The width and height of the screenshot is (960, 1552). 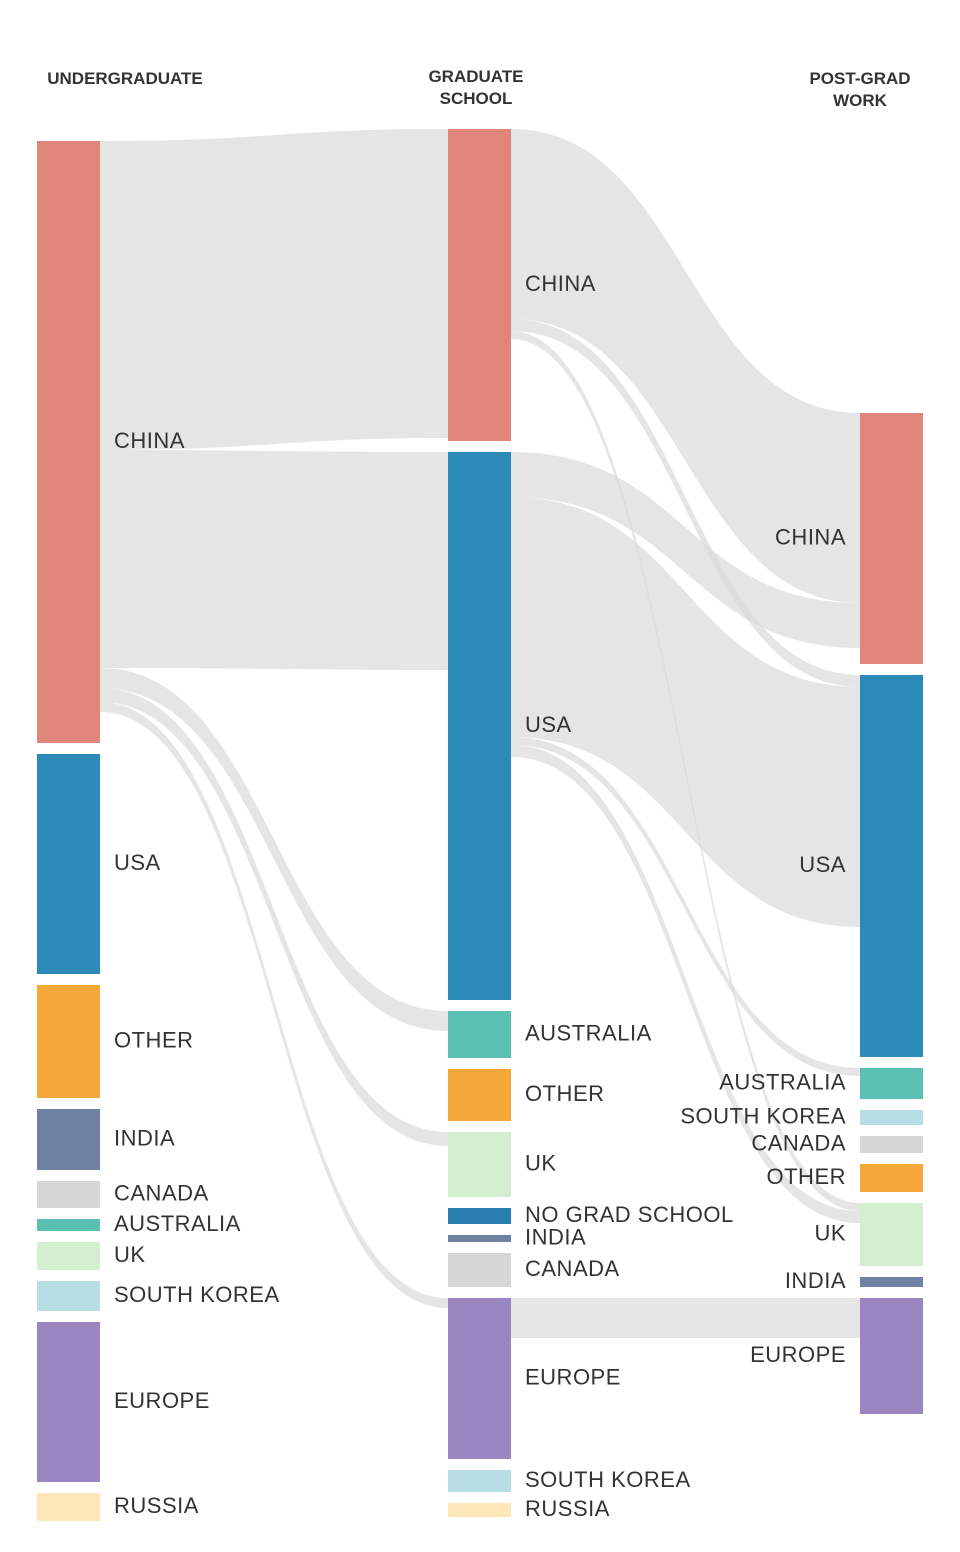 I want to click on column-title: POST-GRAD WORK, so click(x=860, y=89).